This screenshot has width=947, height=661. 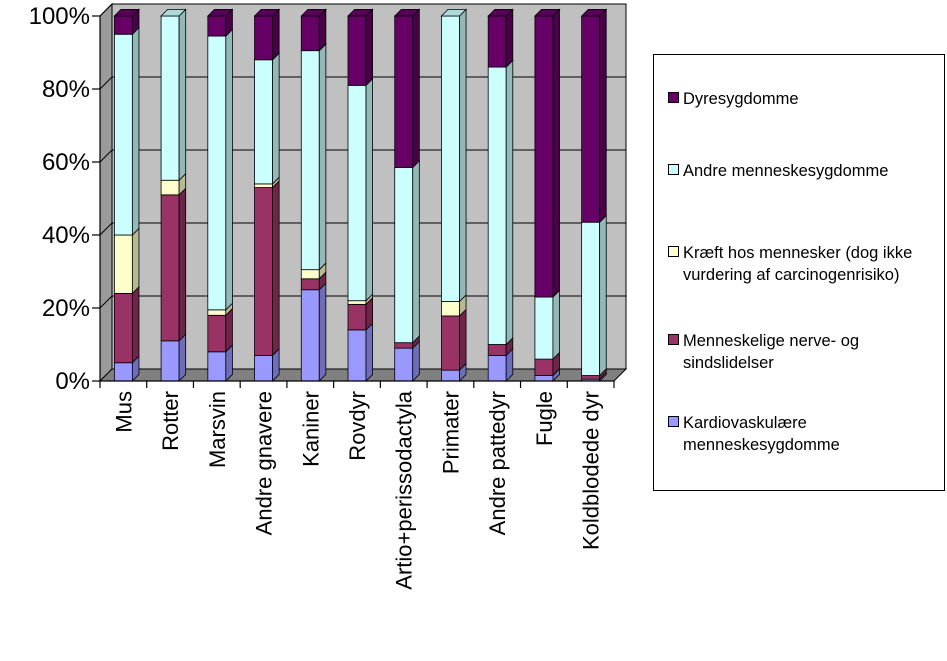 What do you see at coordinates (591, 470) in the screenshot?
I see `category-label: Koldblodede dyr` at bounding box center [591, 470].